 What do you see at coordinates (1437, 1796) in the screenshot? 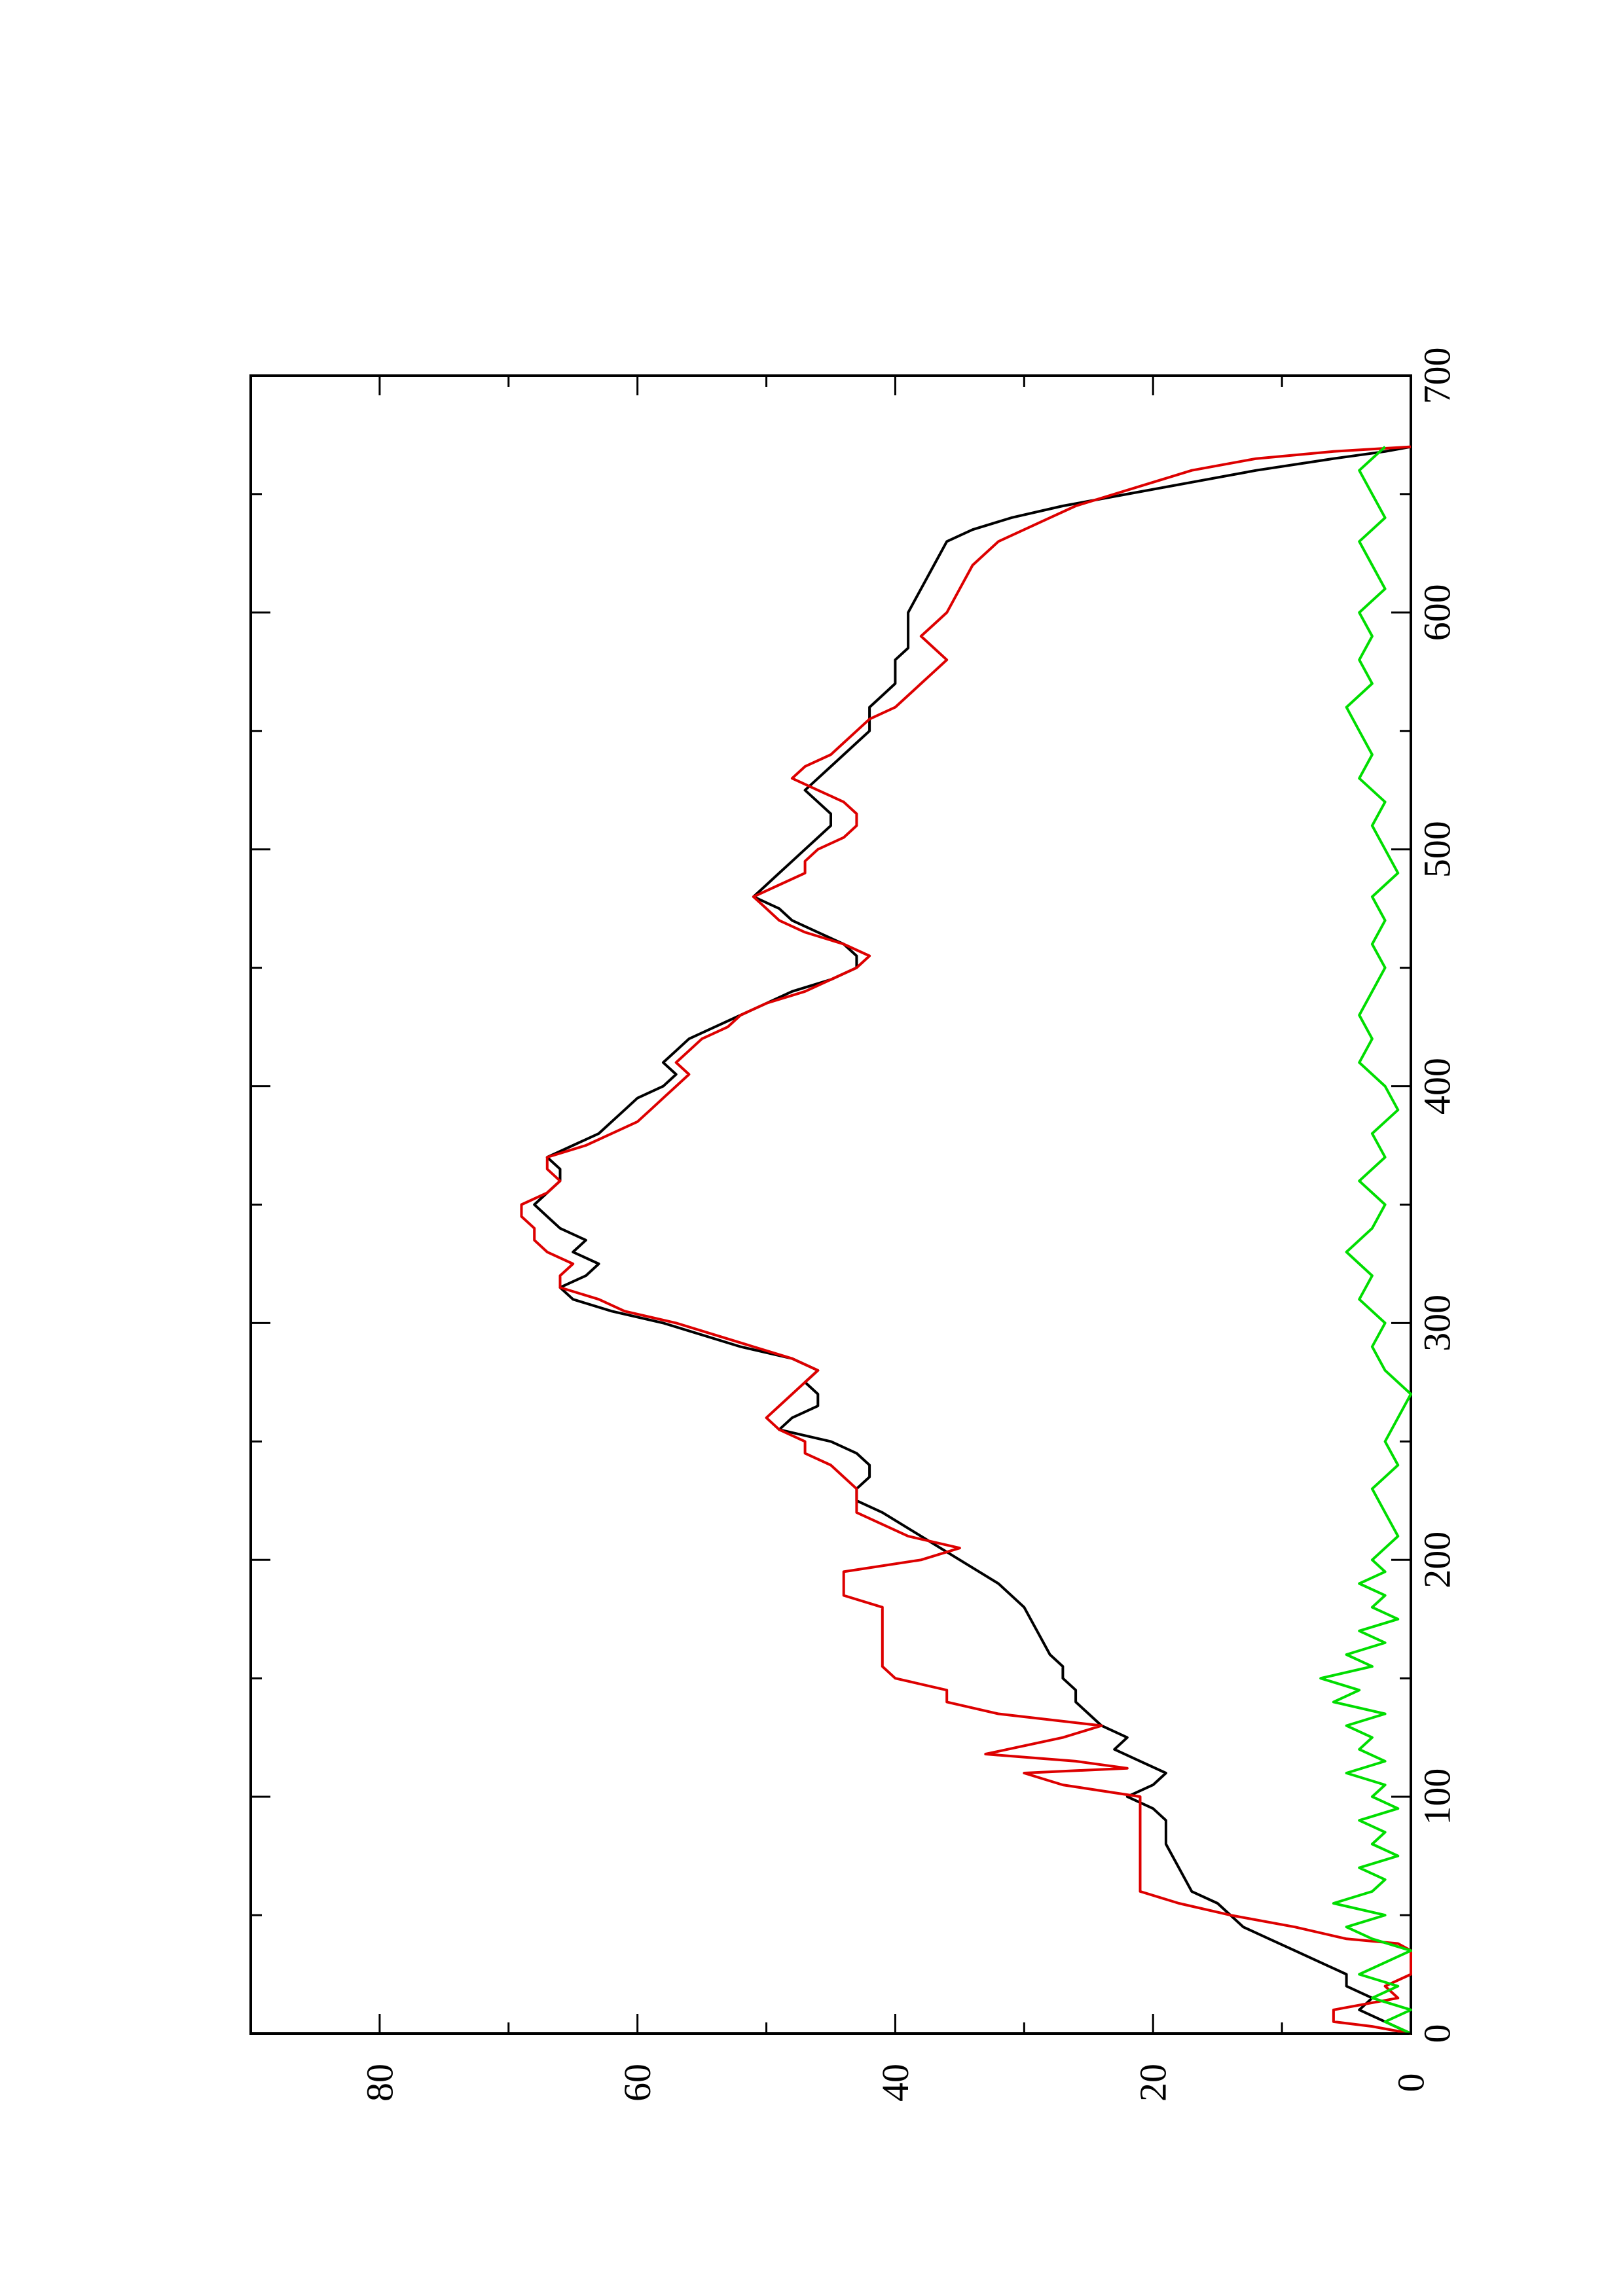
I see `x-tick-label-100: 100` at bounding box center [1437, 1796].